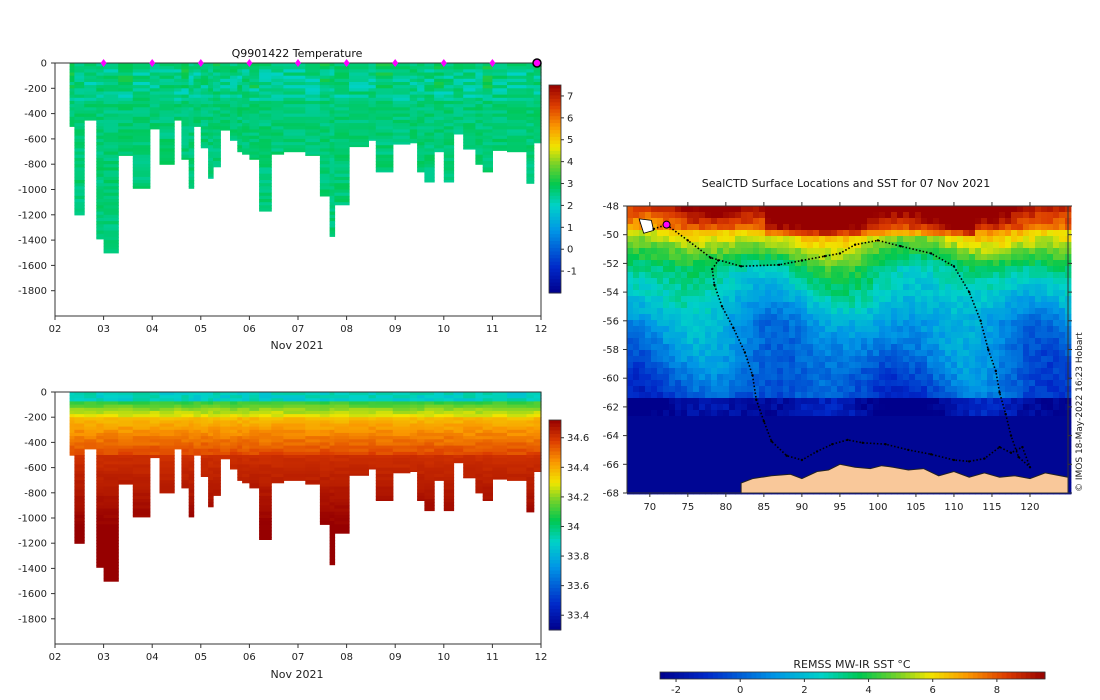  What do you see at coordinates (573, 527) in the screenshot?
I see `colorbar-tick-label: 34` at bounding box center [573, 527].